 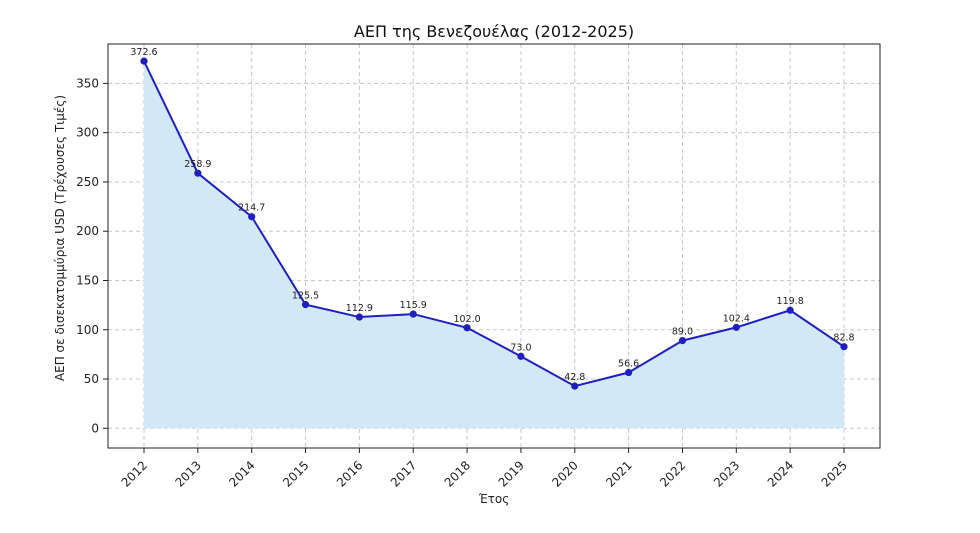 What do you see at coordinates (95, 428) in the screenshot?
I see `y-tick-label: 0` at bounding box center [95, 428].